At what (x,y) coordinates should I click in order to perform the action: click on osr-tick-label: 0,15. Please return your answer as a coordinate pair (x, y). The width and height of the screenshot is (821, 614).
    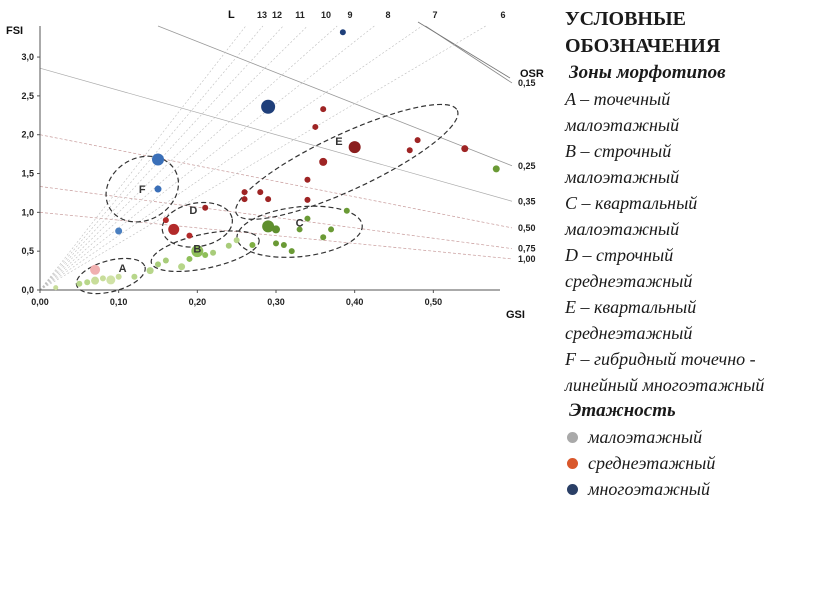
    Looking at the image, I should click on (527, 83).